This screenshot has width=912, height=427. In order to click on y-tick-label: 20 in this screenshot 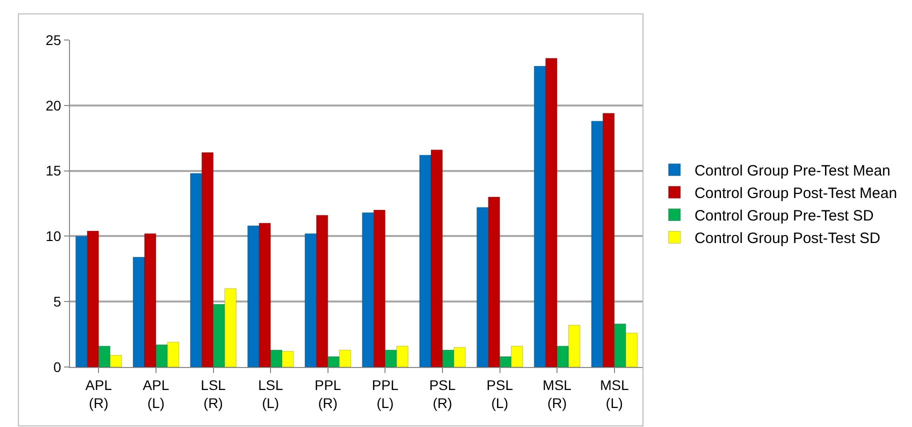, I will do `click(54, 105)`.